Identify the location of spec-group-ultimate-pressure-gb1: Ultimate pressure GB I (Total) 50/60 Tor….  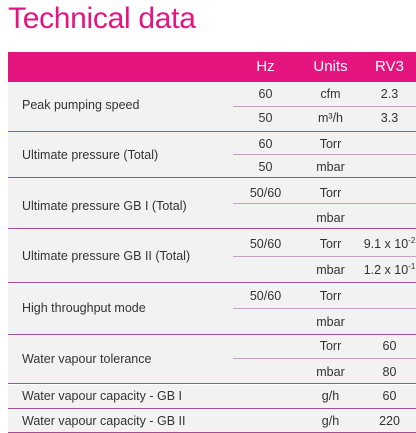
(212, 203).